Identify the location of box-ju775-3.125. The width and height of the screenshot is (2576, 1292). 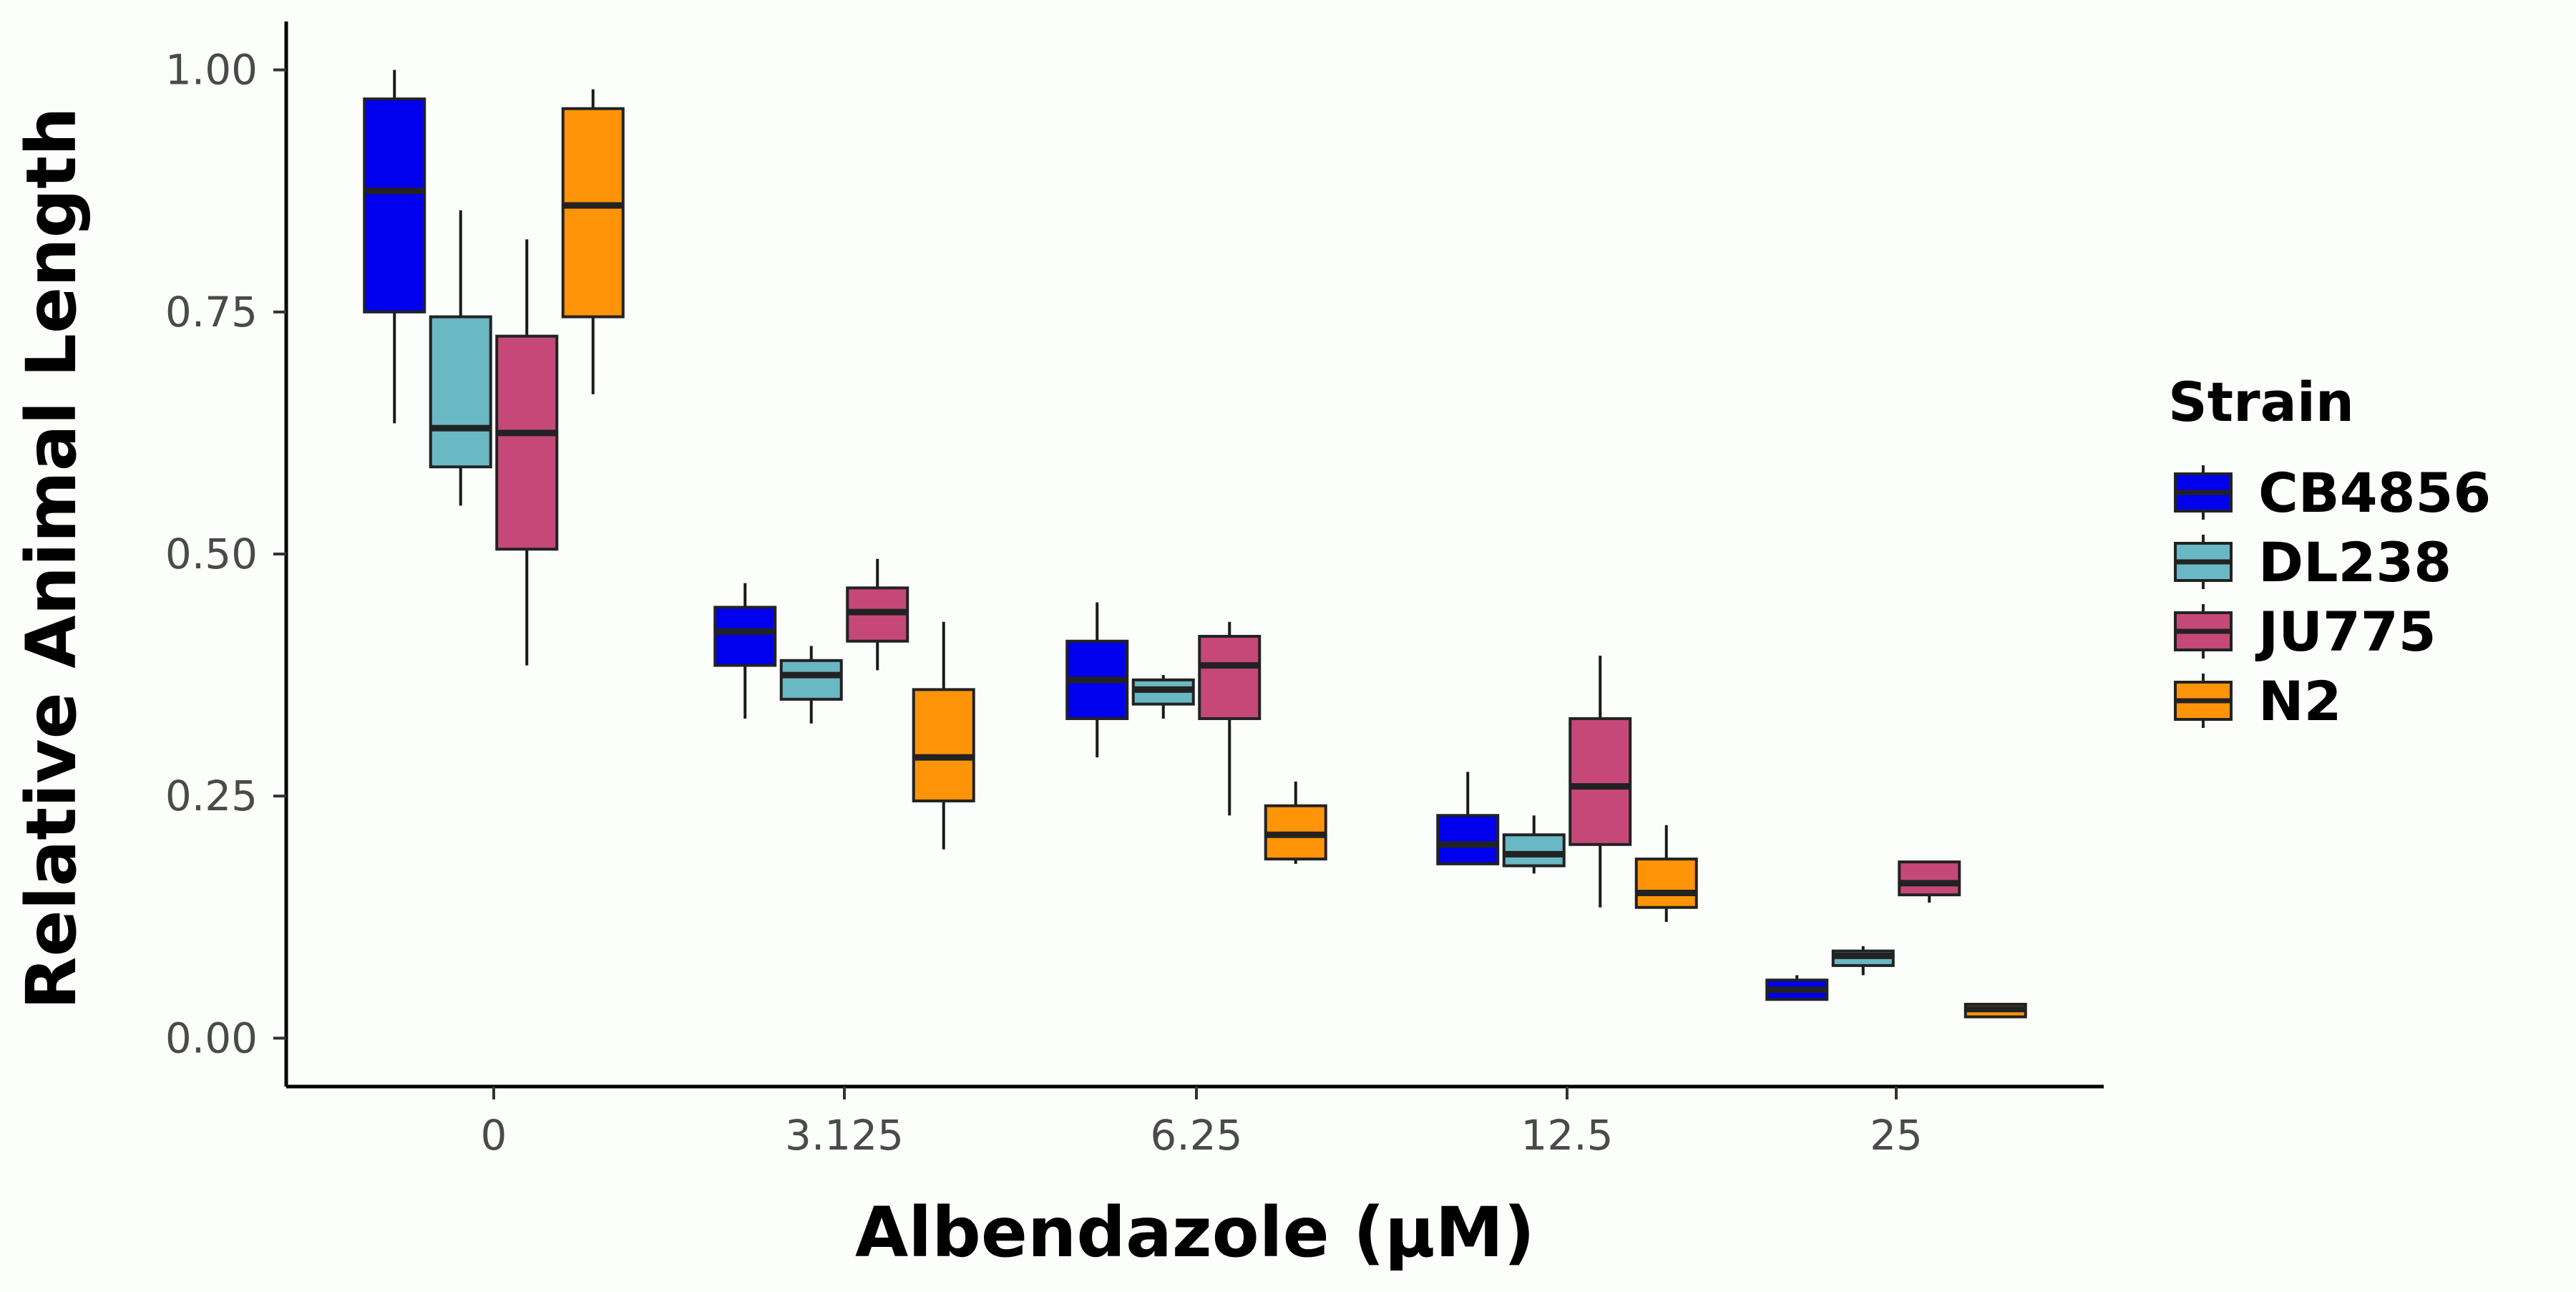
(877, 614).